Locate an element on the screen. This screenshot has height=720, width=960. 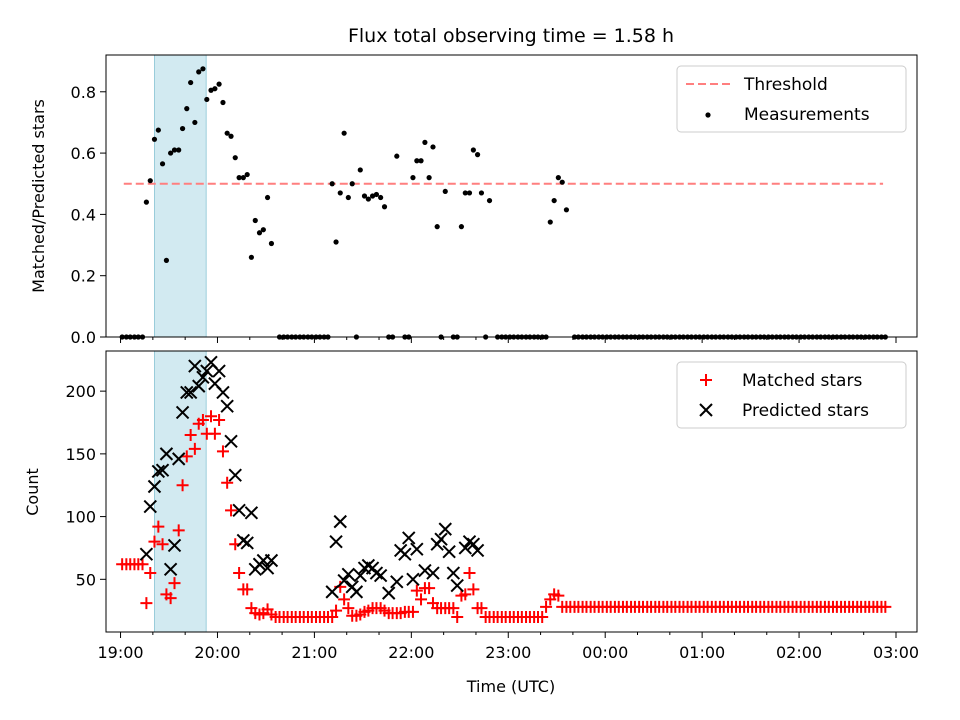
legend-measurement-icon is located at coordinates (708, 115).